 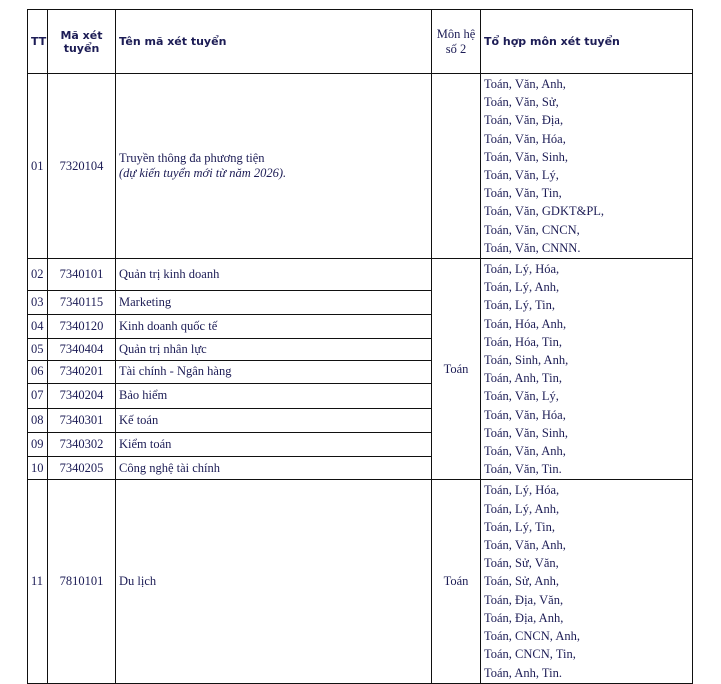 I want to click on admission-code: 7340301, so click(x=81, y=420).